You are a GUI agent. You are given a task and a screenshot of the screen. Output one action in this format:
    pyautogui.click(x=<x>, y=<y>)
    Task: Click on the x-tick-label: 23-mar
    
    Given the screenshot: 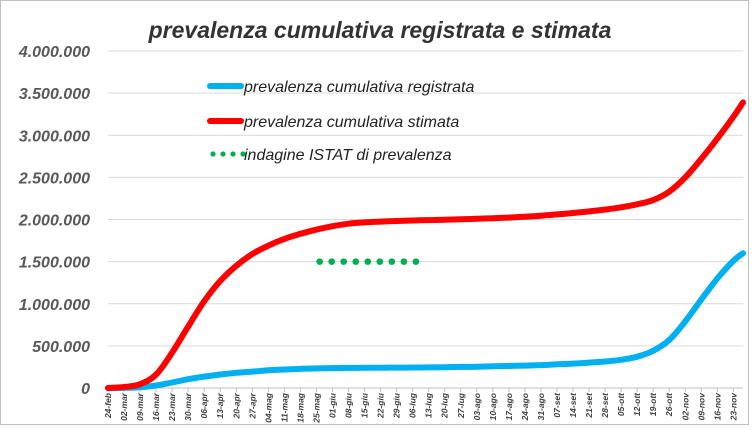 What is the action you would take?
    pyautogui.click(x=172, y=407)
    